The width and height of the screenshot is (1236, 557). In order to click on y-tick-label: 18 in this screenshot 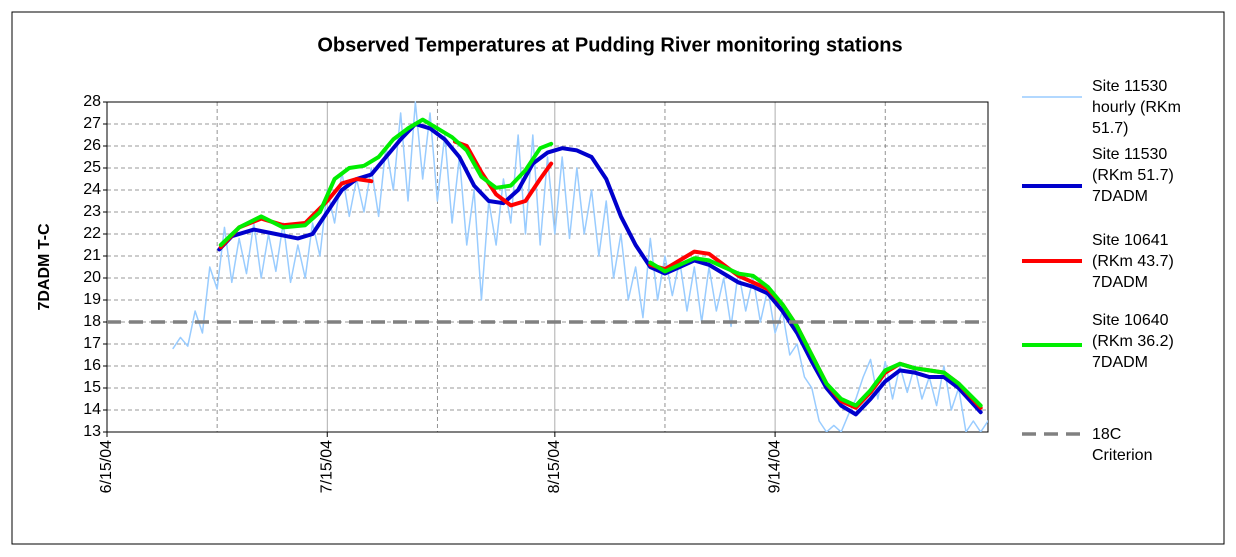, I will do `click(92, 321)`.